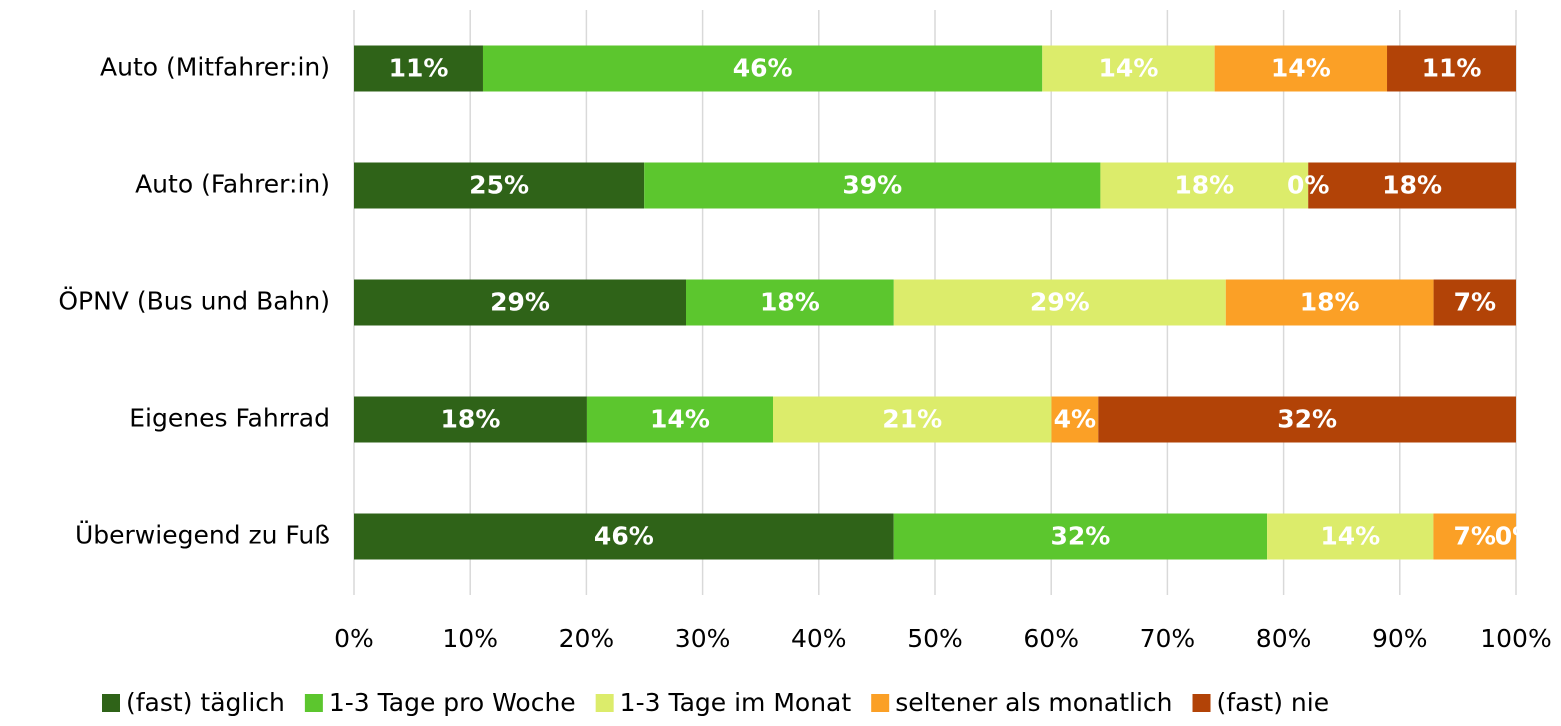 This screenshot has width=1561, height=726. Describe the element at coordinates (819, 638) in the screenshot. I see `x-tick-label: 40%` at that location.